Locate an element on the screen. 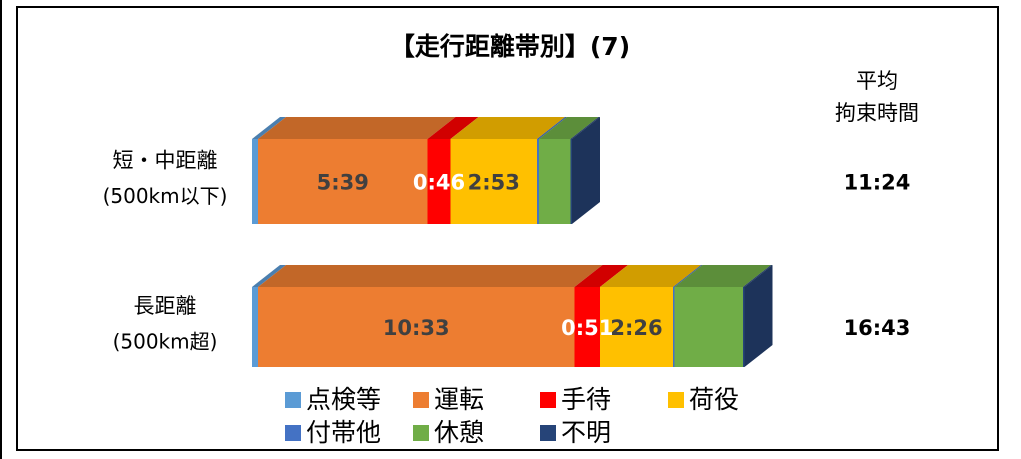 The image size is (1021, 459). category-label: 長距離 is located at coordinates (165, 306).